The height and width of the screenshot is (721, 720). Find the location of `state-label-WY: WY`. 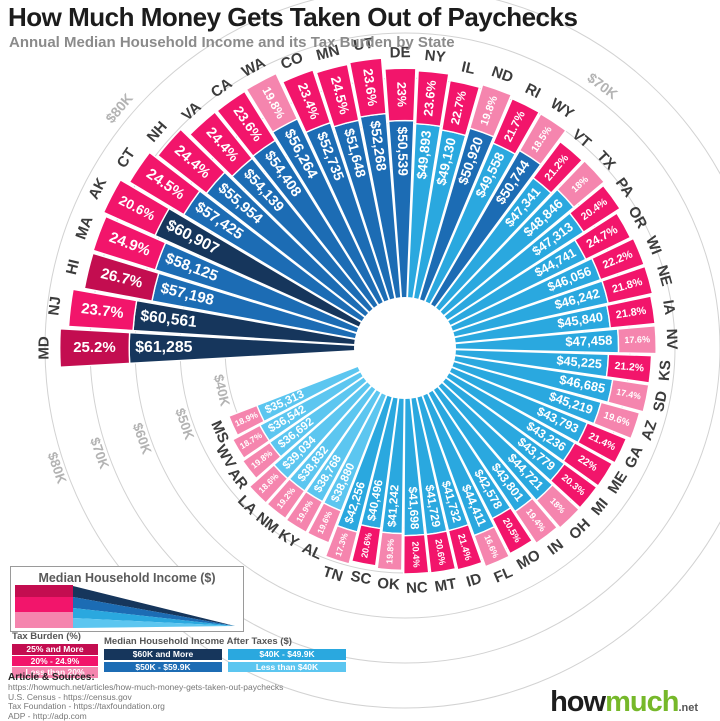

state-label-WY: WY is located at coordinates (562, 108).